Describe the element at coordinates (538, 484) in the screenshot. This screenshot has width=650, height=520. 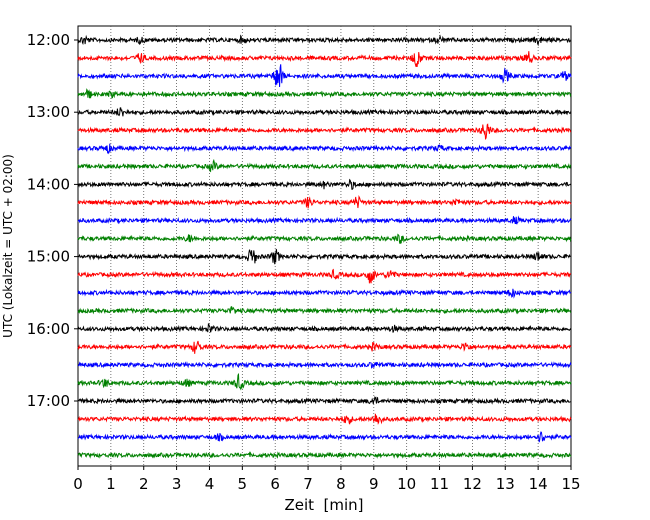
I see `x-tick-label: 14` at that location.